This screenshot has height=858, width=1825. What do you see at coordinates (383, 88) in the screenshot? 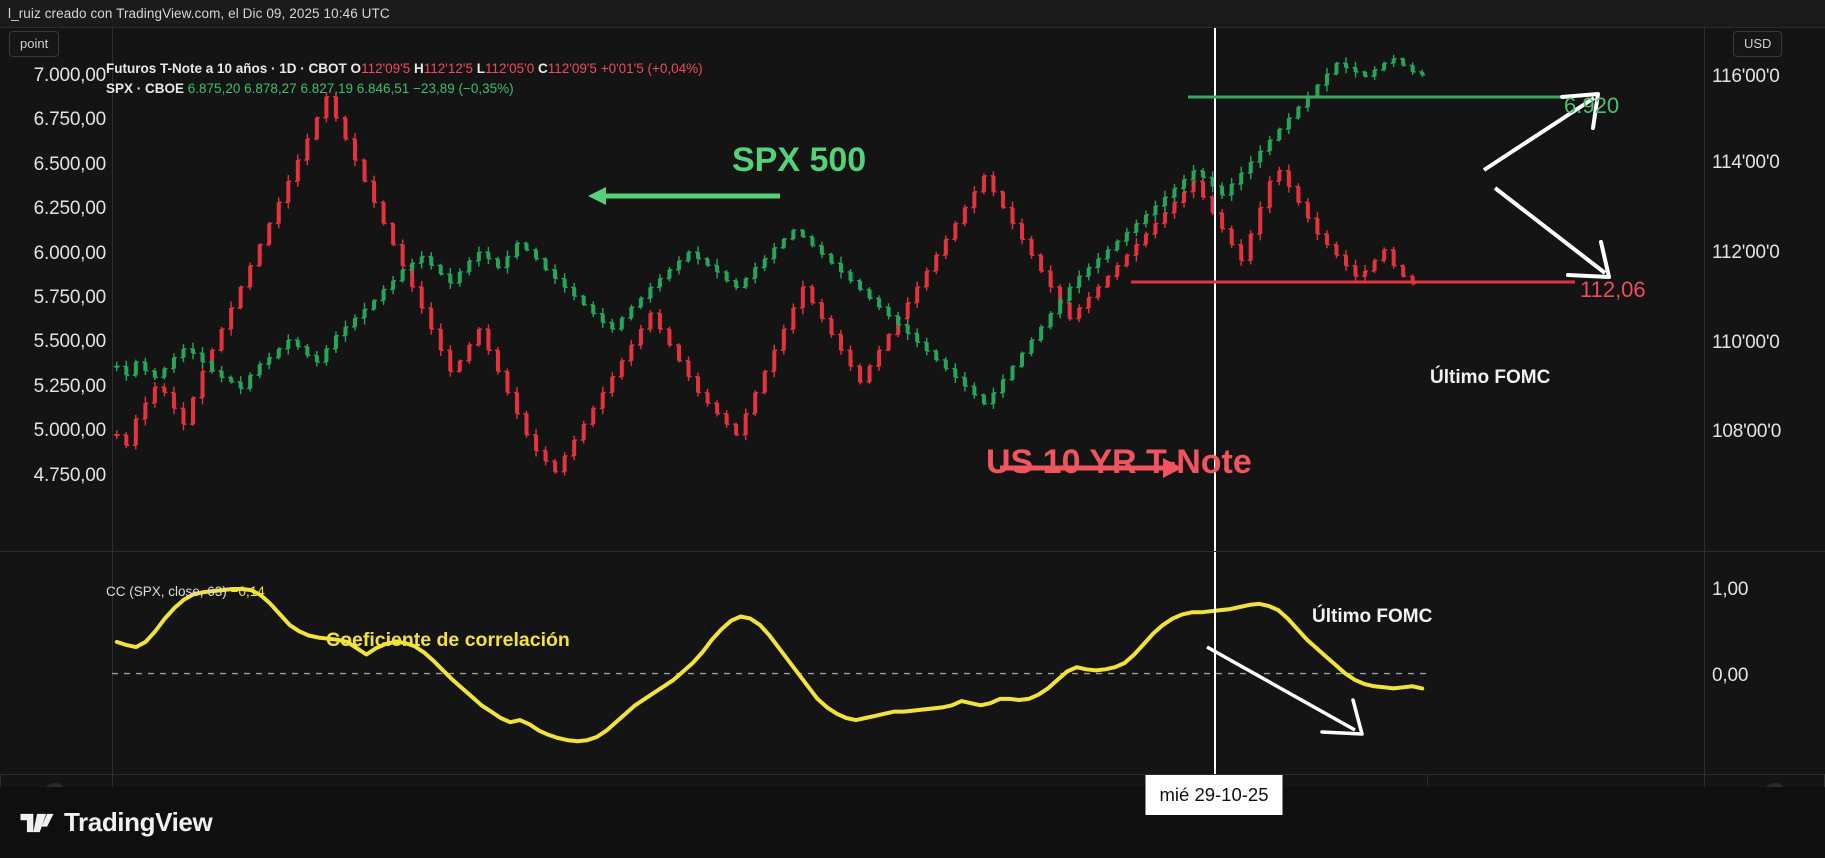
I see `legend-secondary-close: 6.846,51` at bounding box center [383, 88].